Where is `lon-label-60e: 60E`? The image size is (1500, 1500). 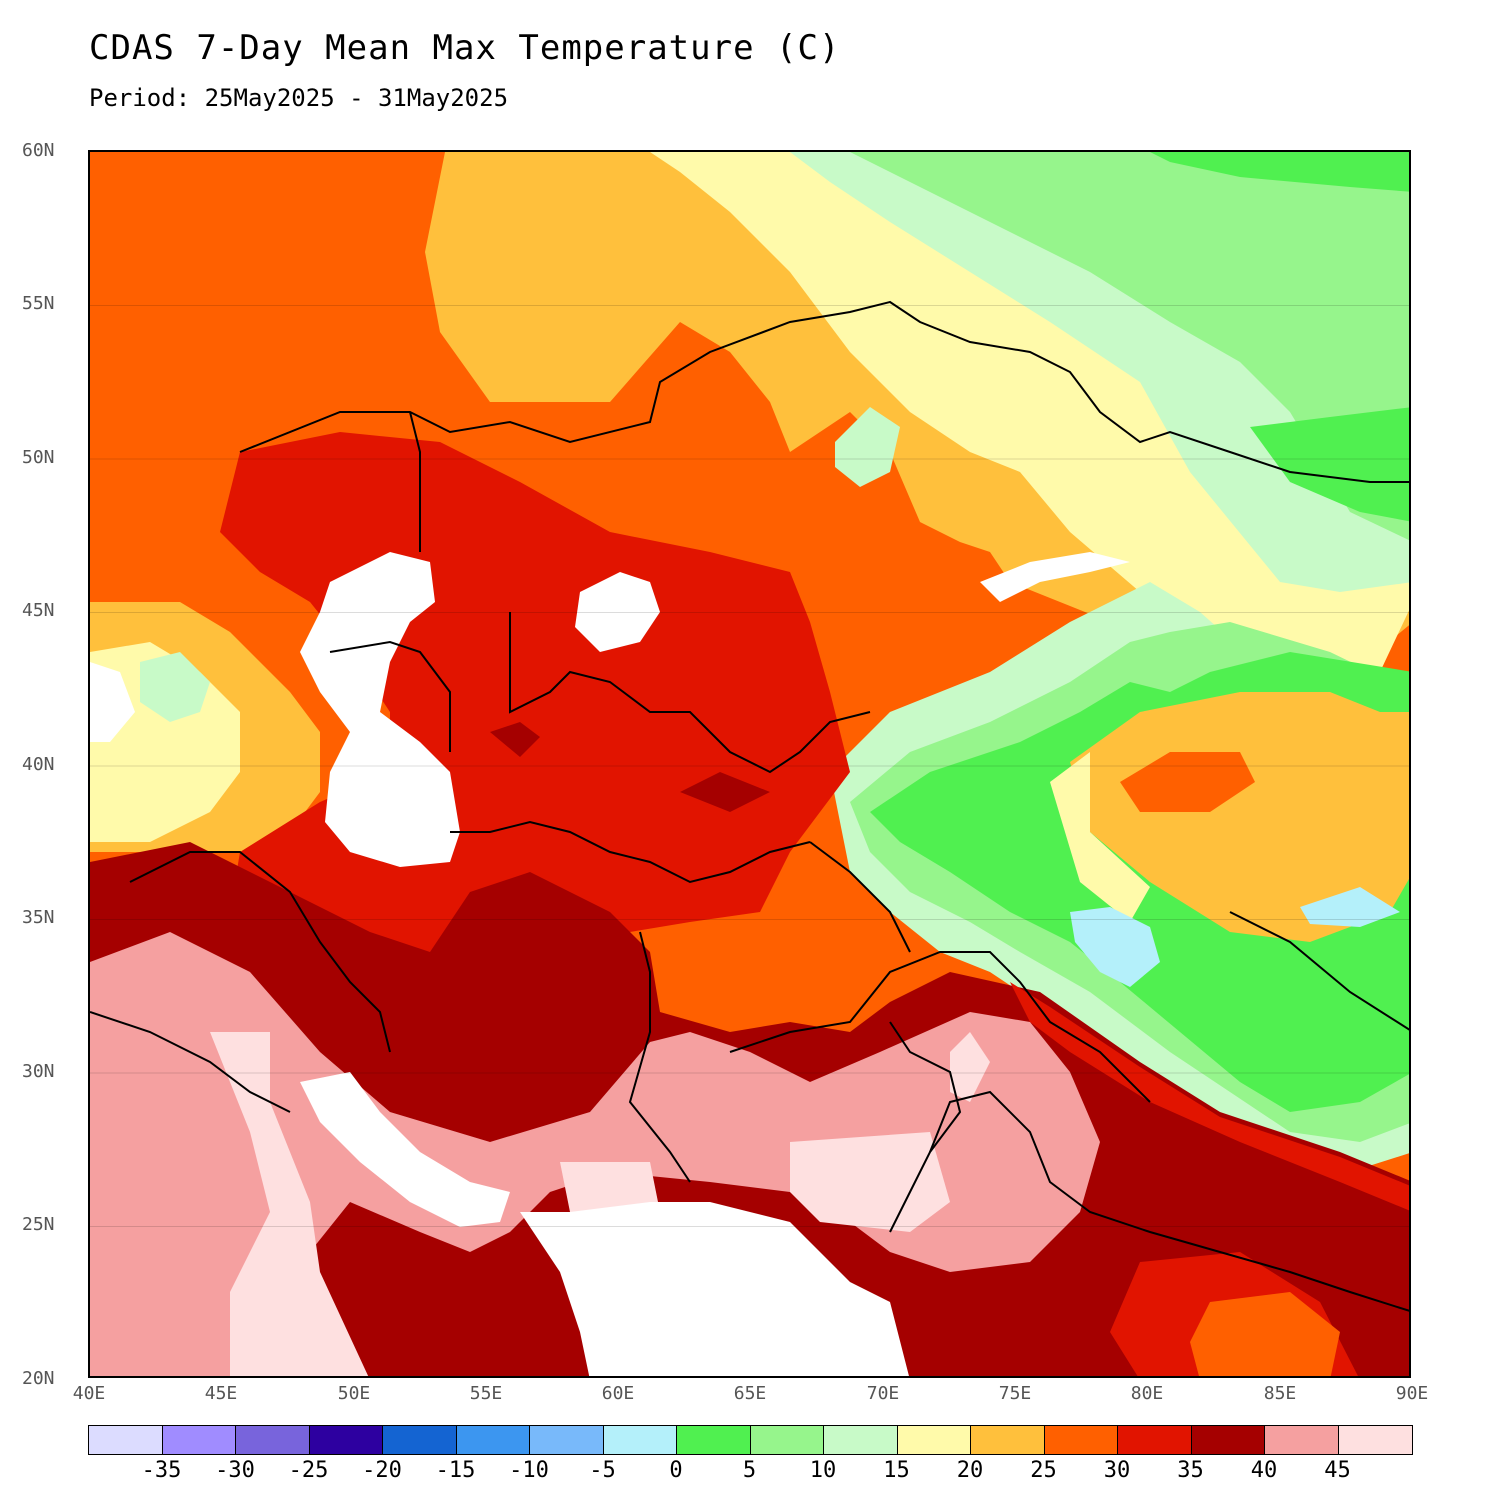
lon-label-60e: 60E is located at coordinates (618, 1393).